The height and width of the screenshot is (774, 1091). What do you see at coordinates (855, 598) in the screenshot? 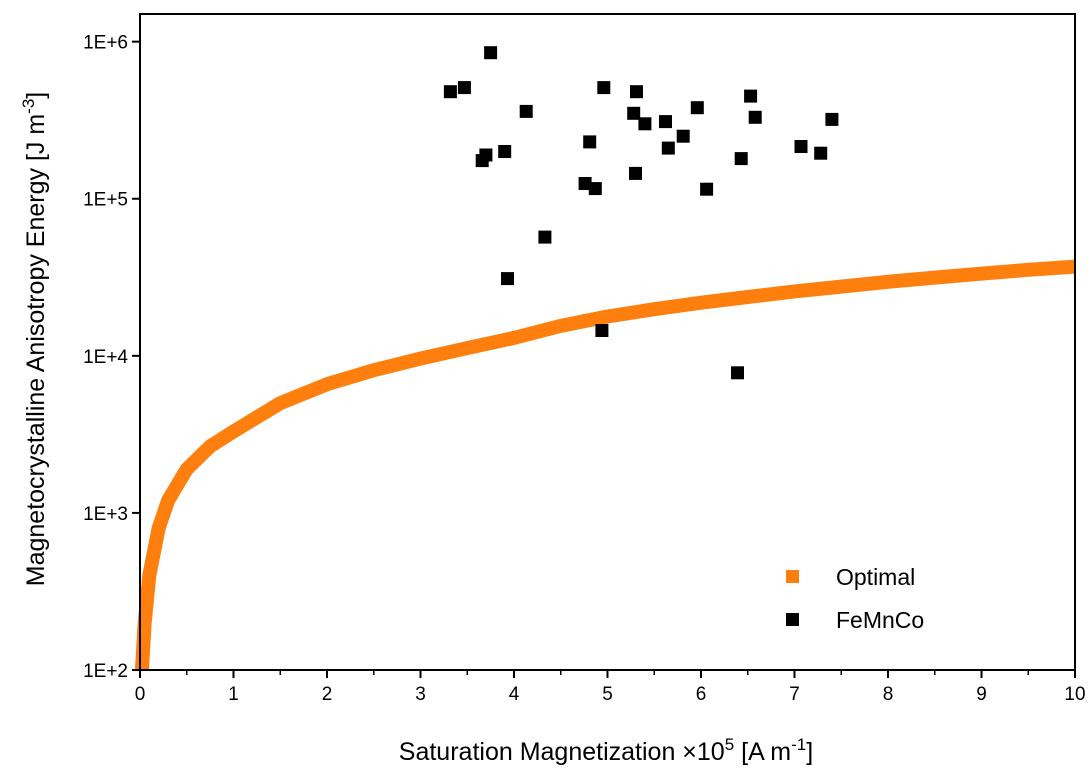
I see `legend: Optimal FeMnCo` at bounding box center [855, 598].